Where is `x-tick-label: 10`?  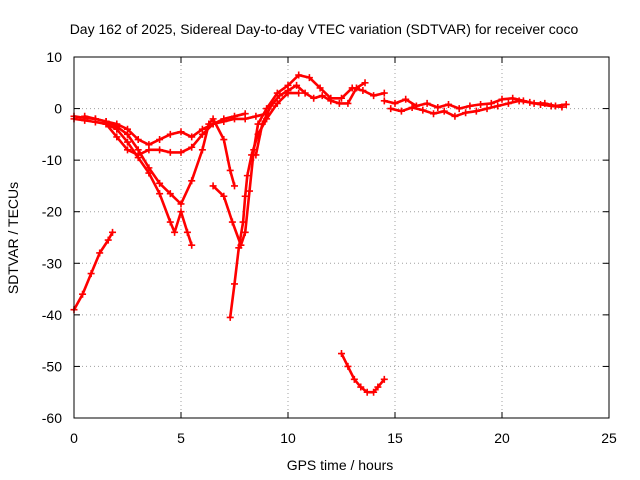 x-tick-label: 10 is located at coordinates (288, 438).